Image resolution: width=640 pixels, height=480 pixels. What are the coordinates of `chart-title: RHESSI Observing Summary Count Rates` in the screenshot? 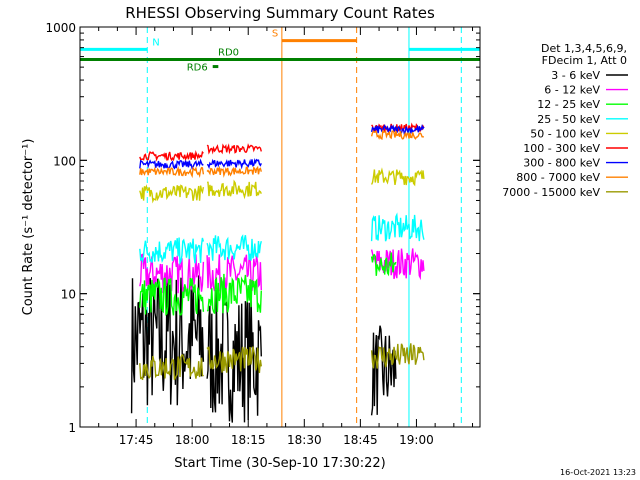 It's located at (280, 13).